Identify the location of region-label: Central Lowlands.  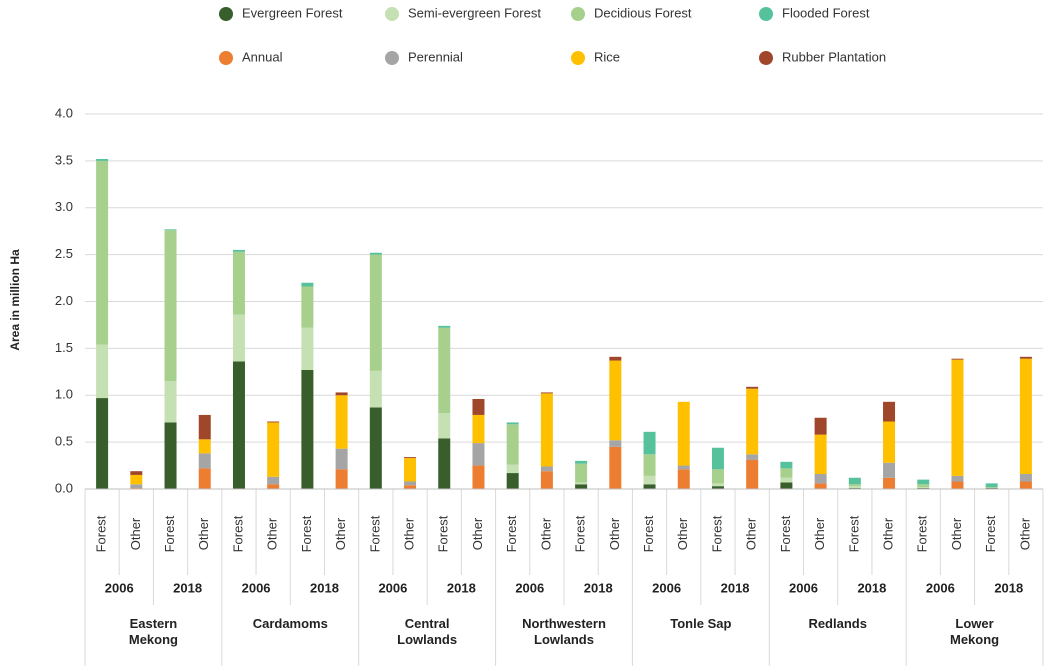
(427, 631).